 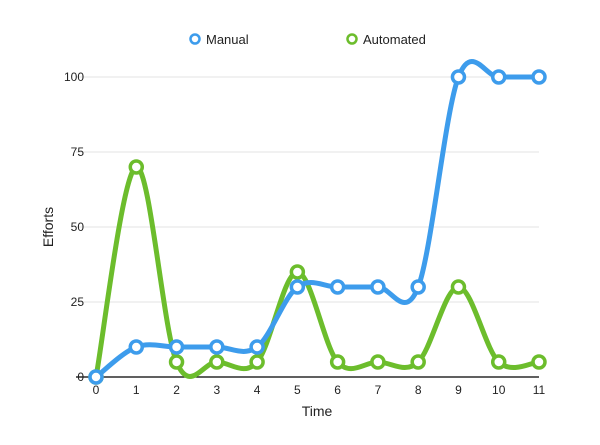 I want to click on x-tick-label: 3, so click(x=216, y=390).